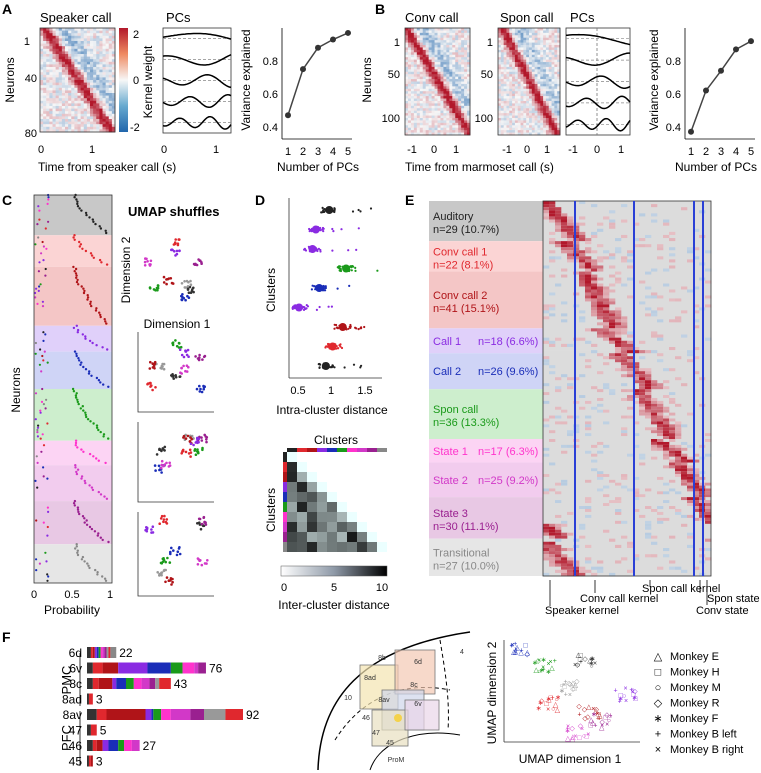  Describe the element at coordinates (527, 17) in the screenshot. I see `spon-call-title: Spon call` at that location.